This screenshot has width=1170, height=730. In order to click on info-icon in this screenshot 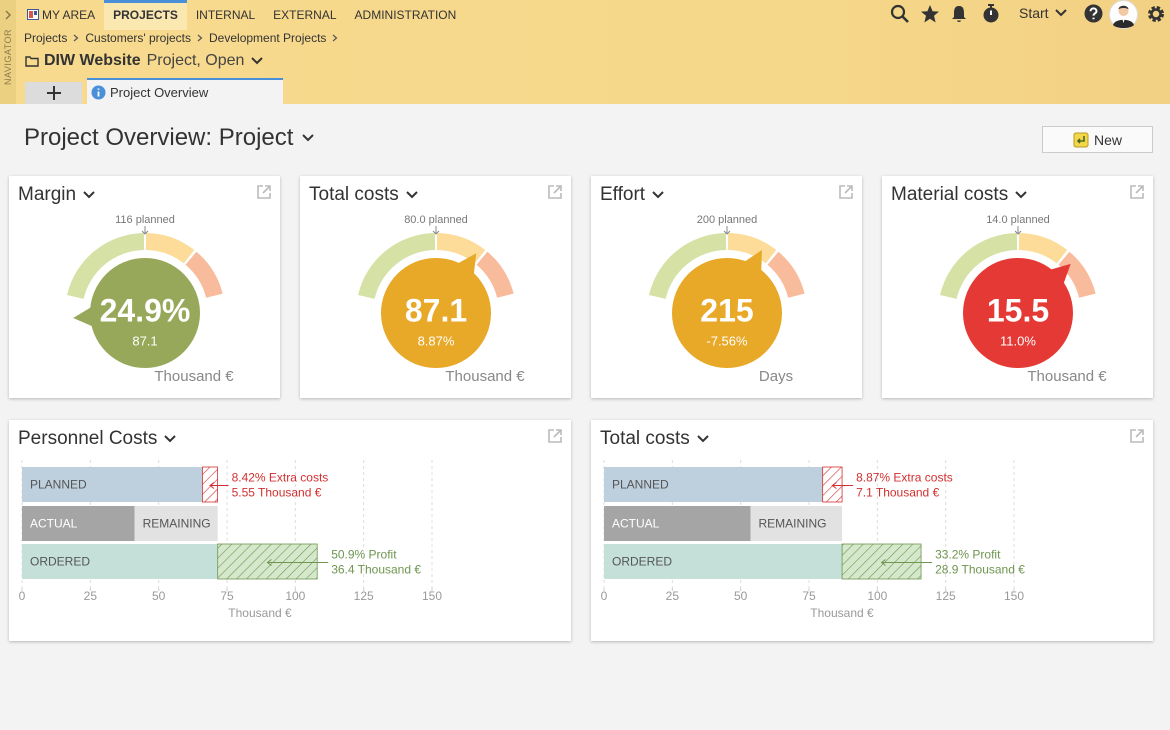, I will do `click(98, 92)`.